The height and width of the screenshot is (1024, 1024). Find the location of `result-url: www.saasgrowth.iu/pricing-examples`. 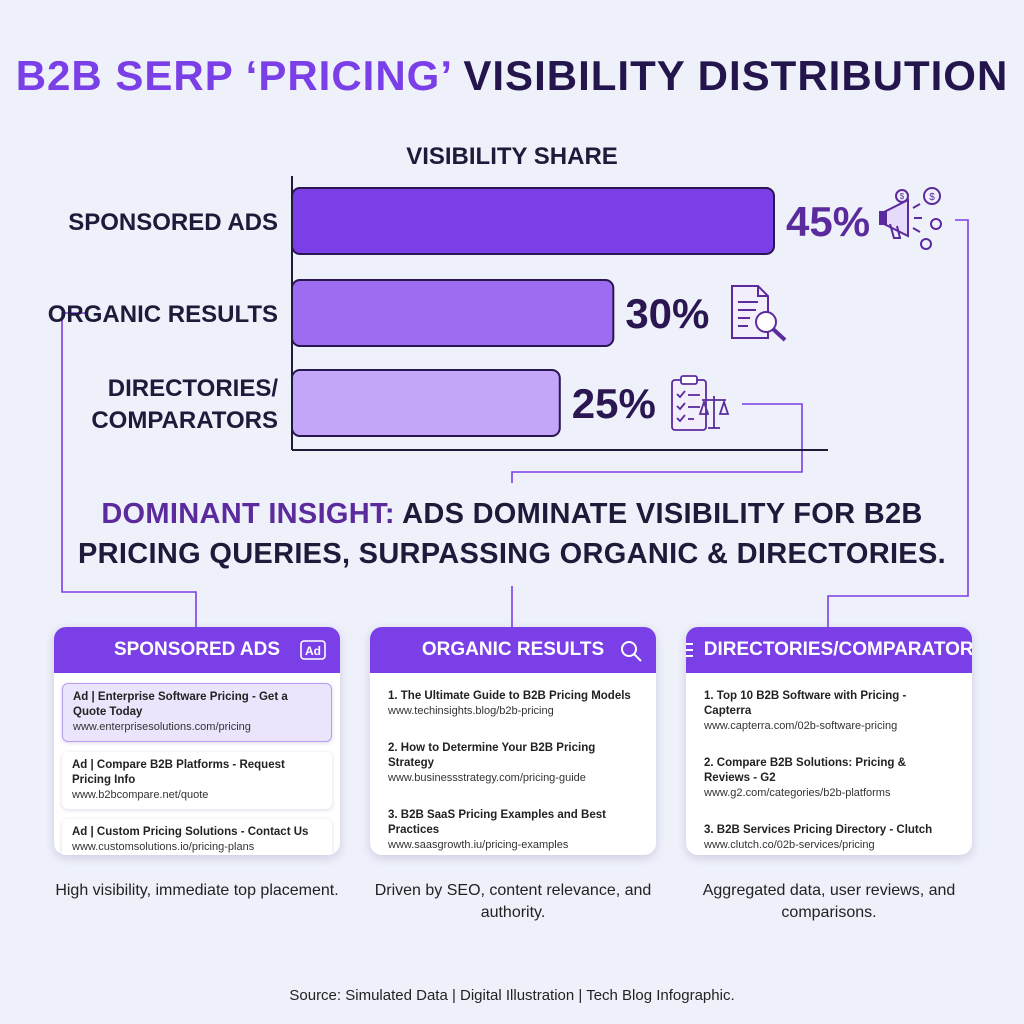

result-url: www.saasgrowth.iu/pricing-examples is located at coordinates (478, 845).